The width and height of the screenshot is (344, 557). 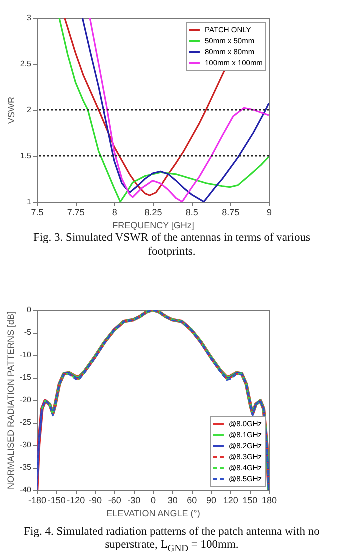 What do you see at coordinates (76, 500) in the screenshot?
I see `x-tick-label: -120` at bounding box center [76, 500].